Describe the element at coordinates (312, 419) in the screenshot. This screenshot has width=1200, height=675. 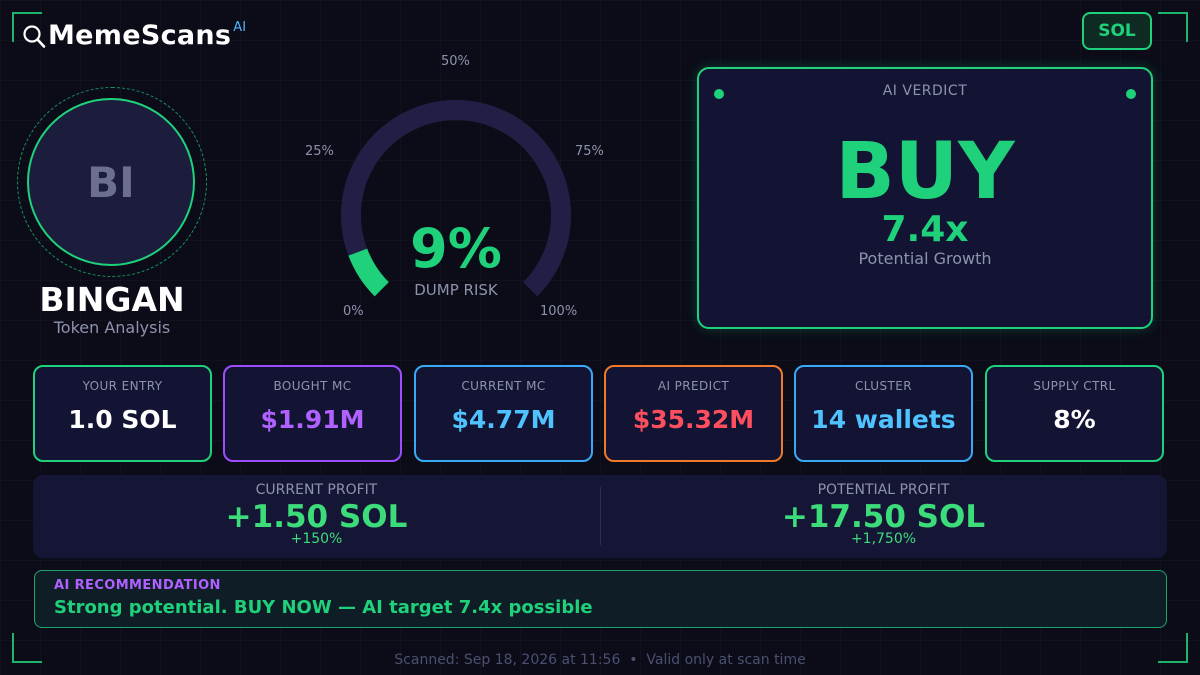
I see `stat-value: $1.91M` at that location.